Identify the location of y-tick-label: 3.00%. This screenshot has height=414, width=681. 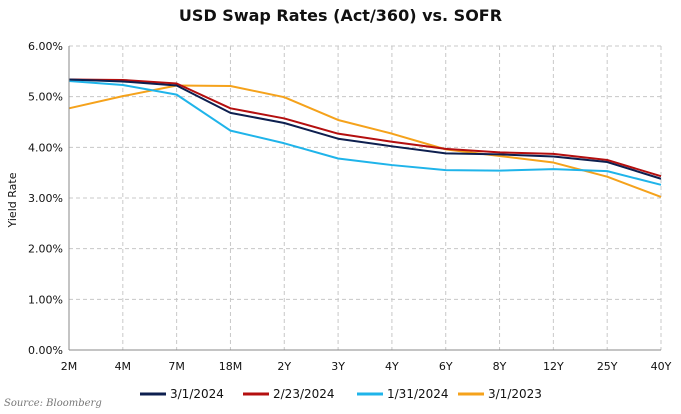
(45, 198).